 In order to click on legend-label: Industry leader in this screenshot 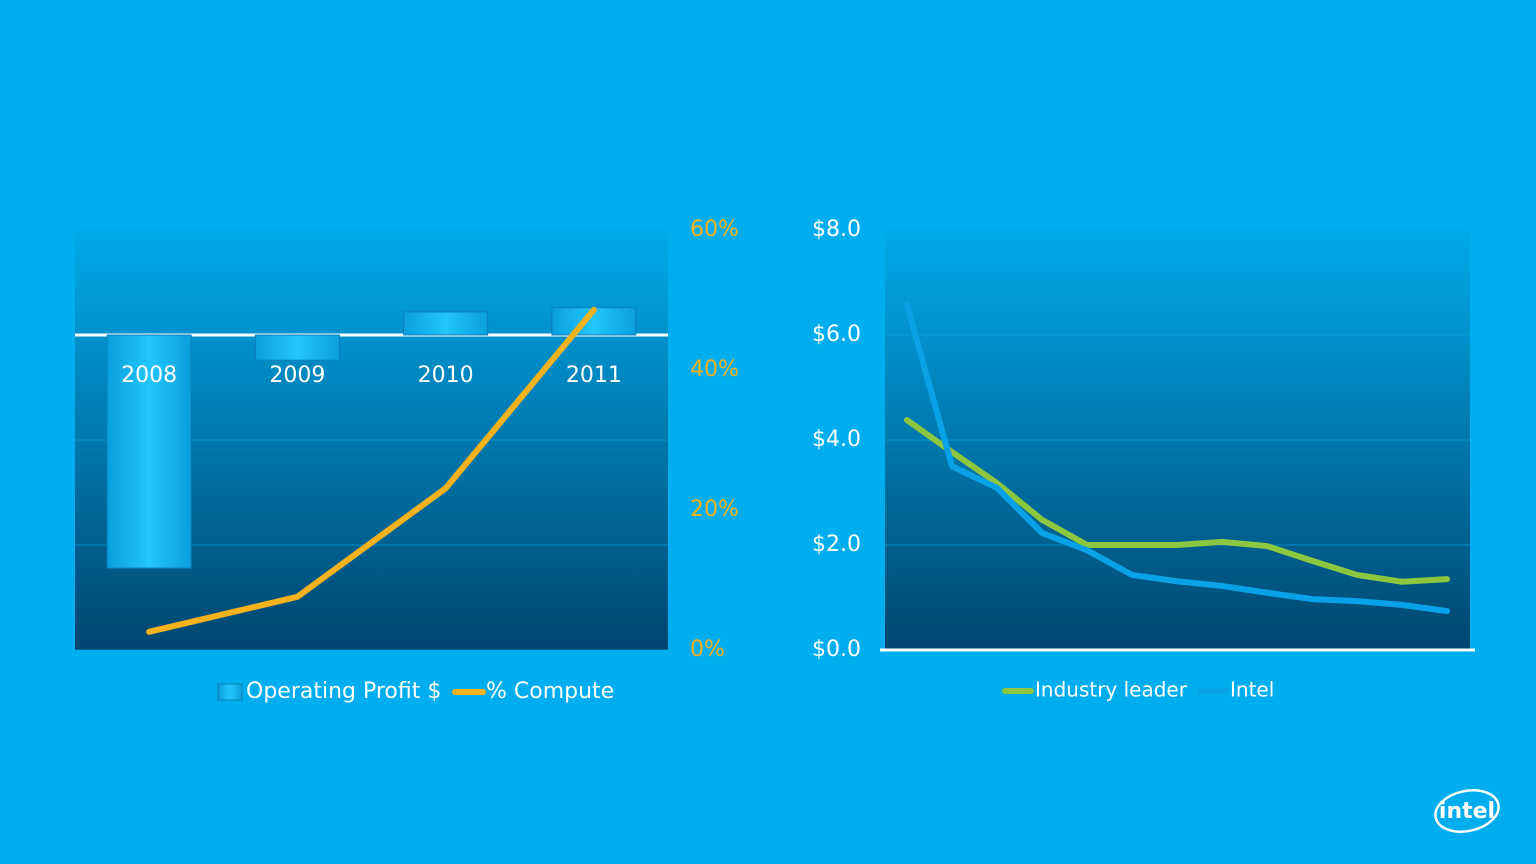, I will do `click(1111, 690)`.